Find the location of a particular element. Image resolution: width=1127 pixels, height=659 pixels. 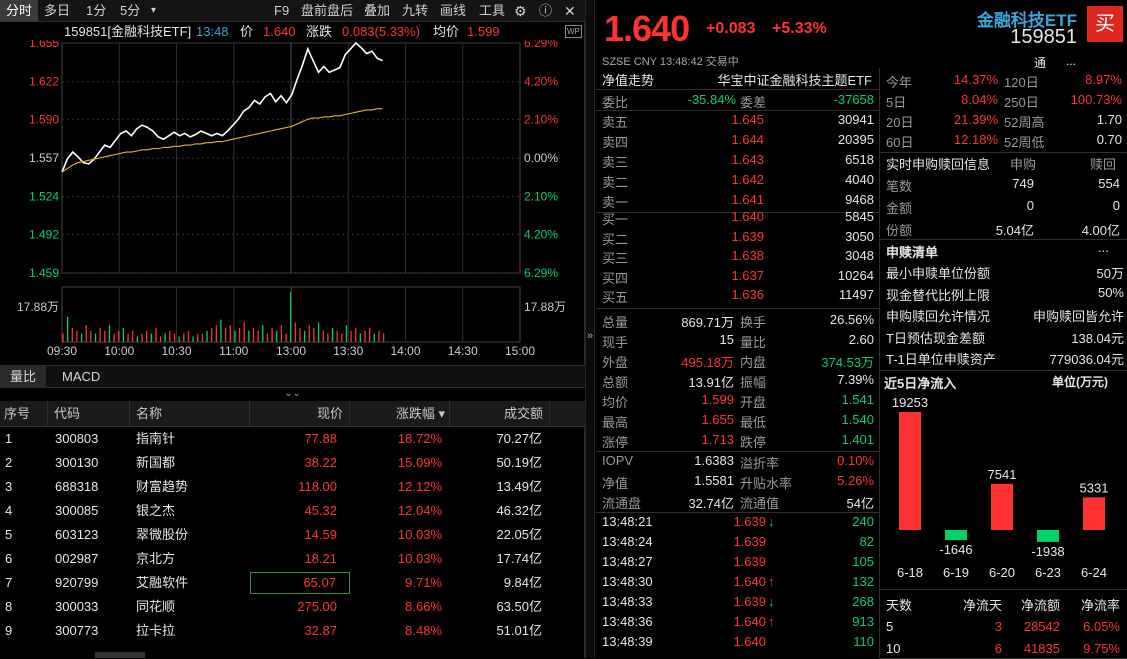

row-name: 财富趋势 is located at coordinates (162, 486).